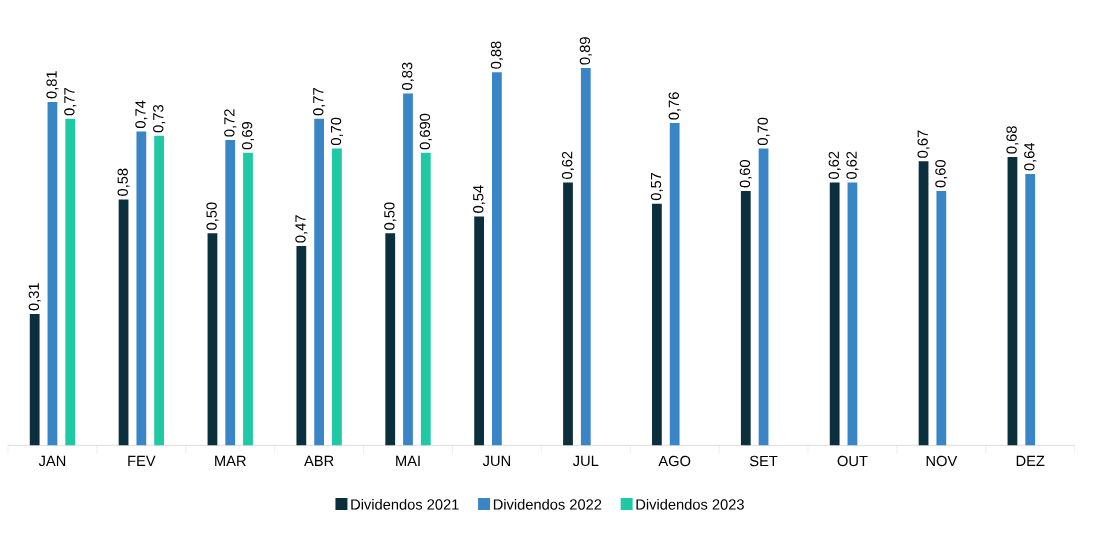 This screenshot has width=1098, height=533. I want to click on x-tick-label: FEV, so click(142, 460).